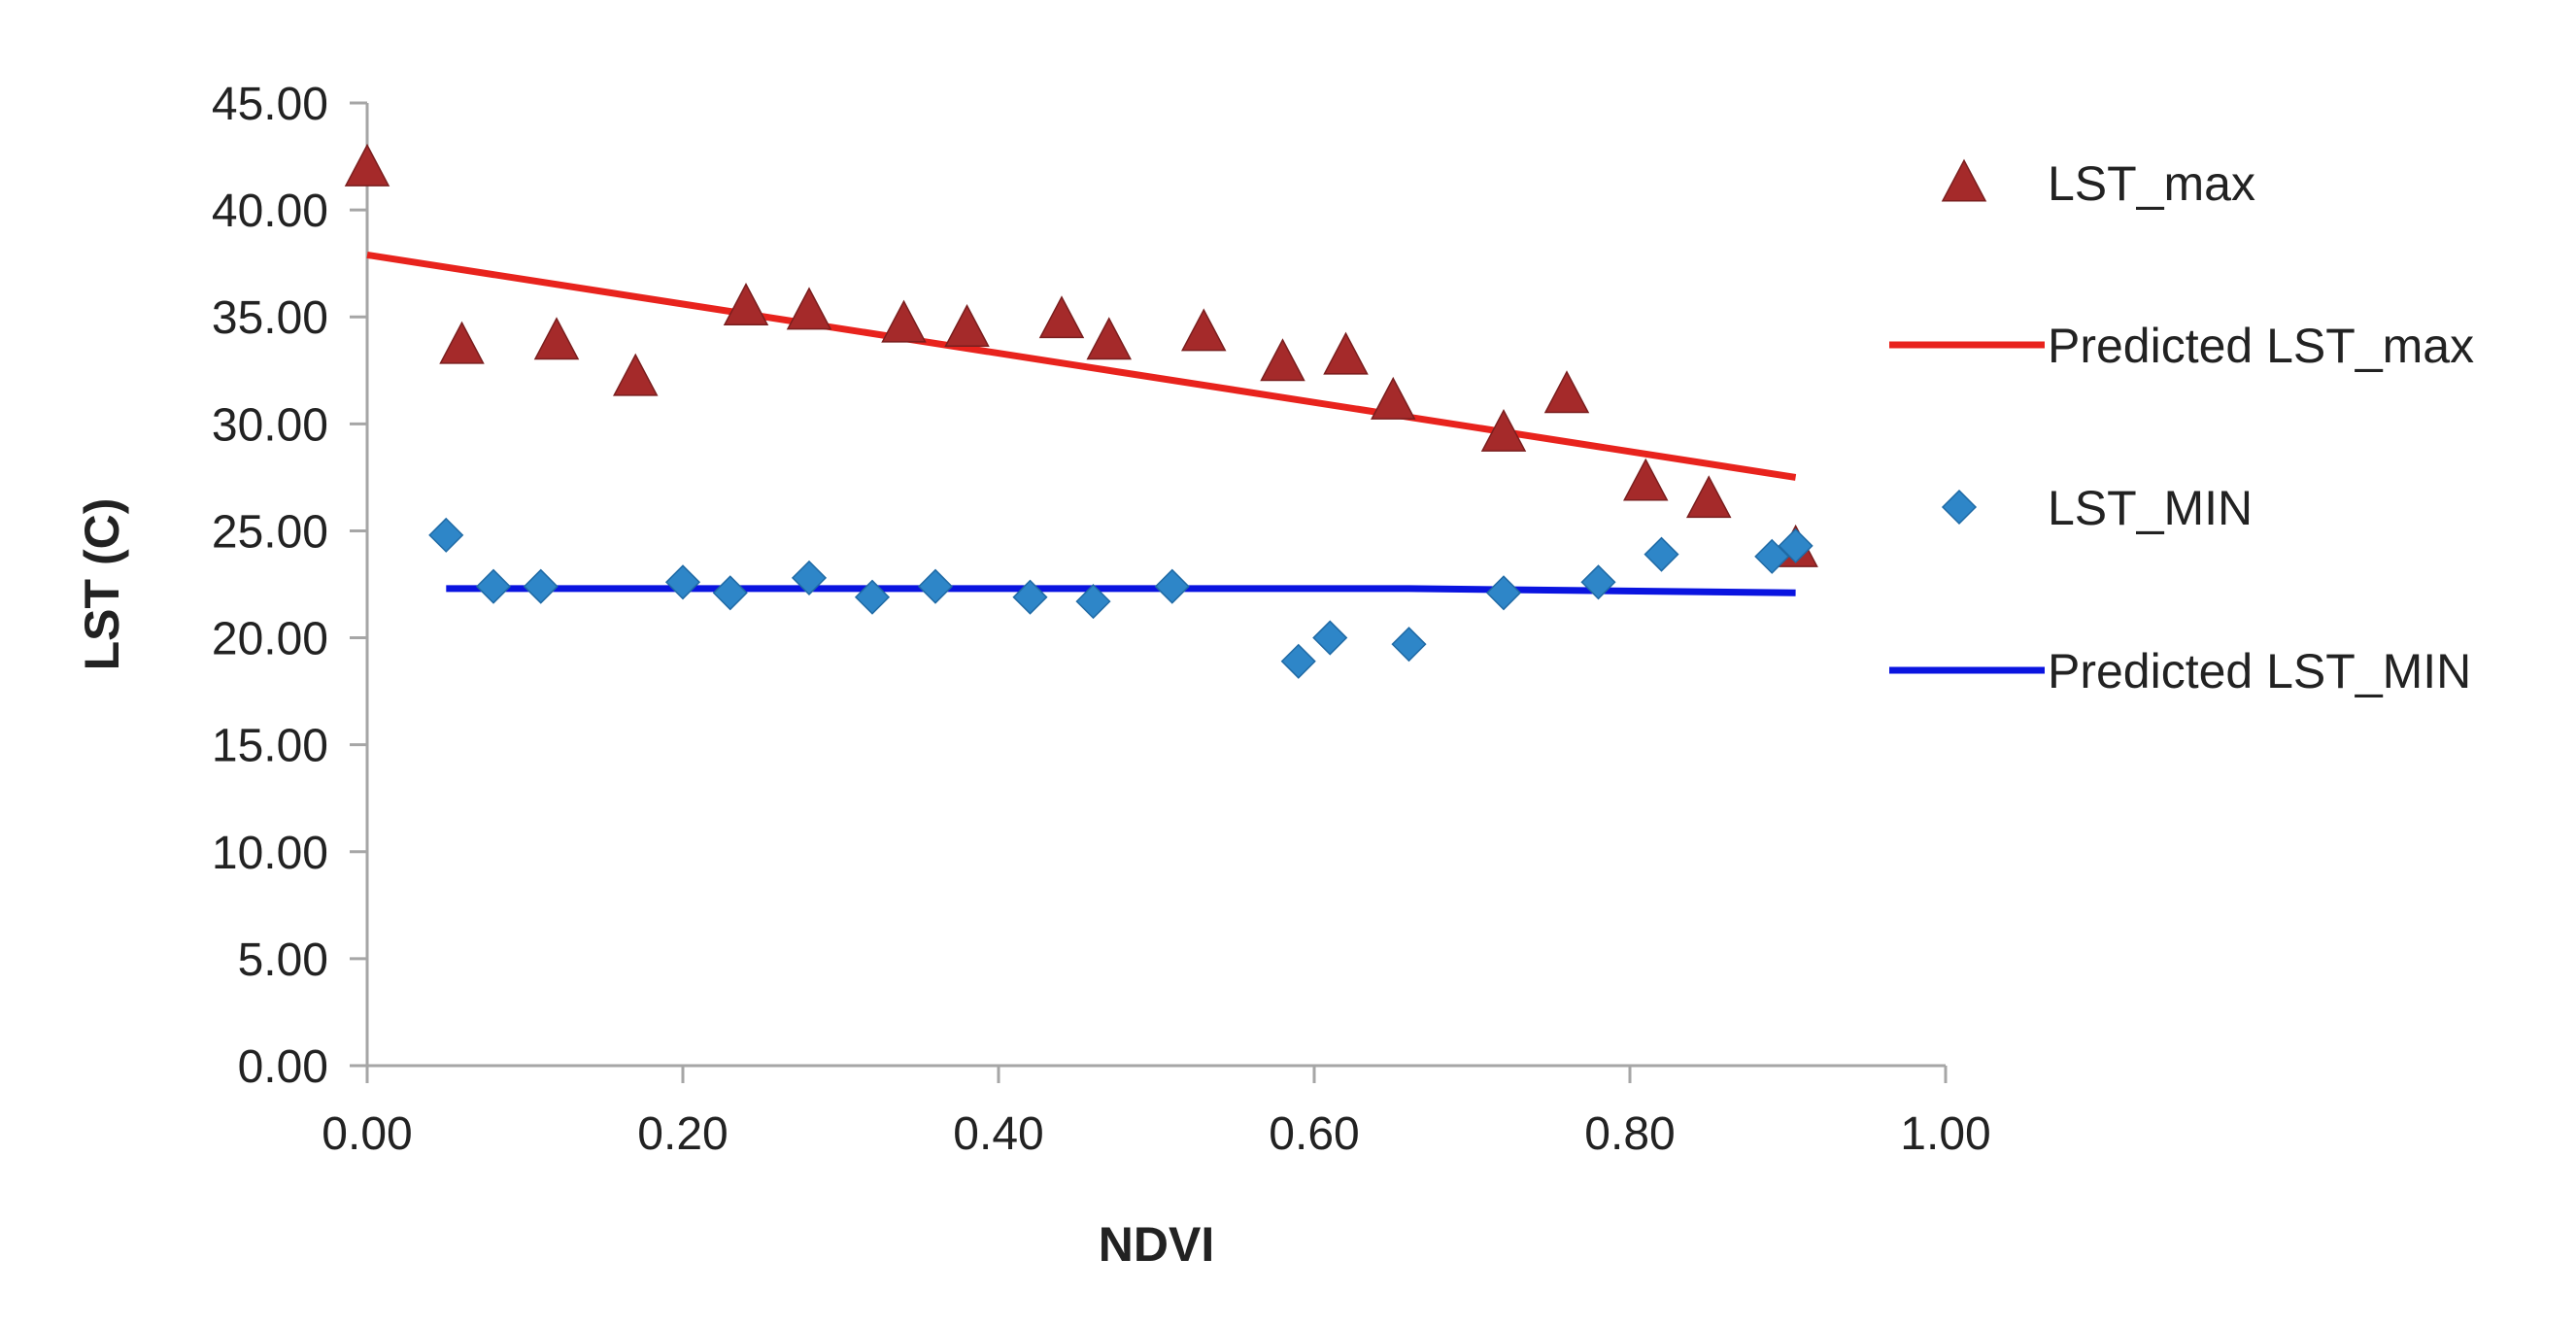 This screenshot has width=2576, height=1326. Describe the element at coordinates (270, 318) in the screenshot. I see `y-tick-label: 35.00` at that location.